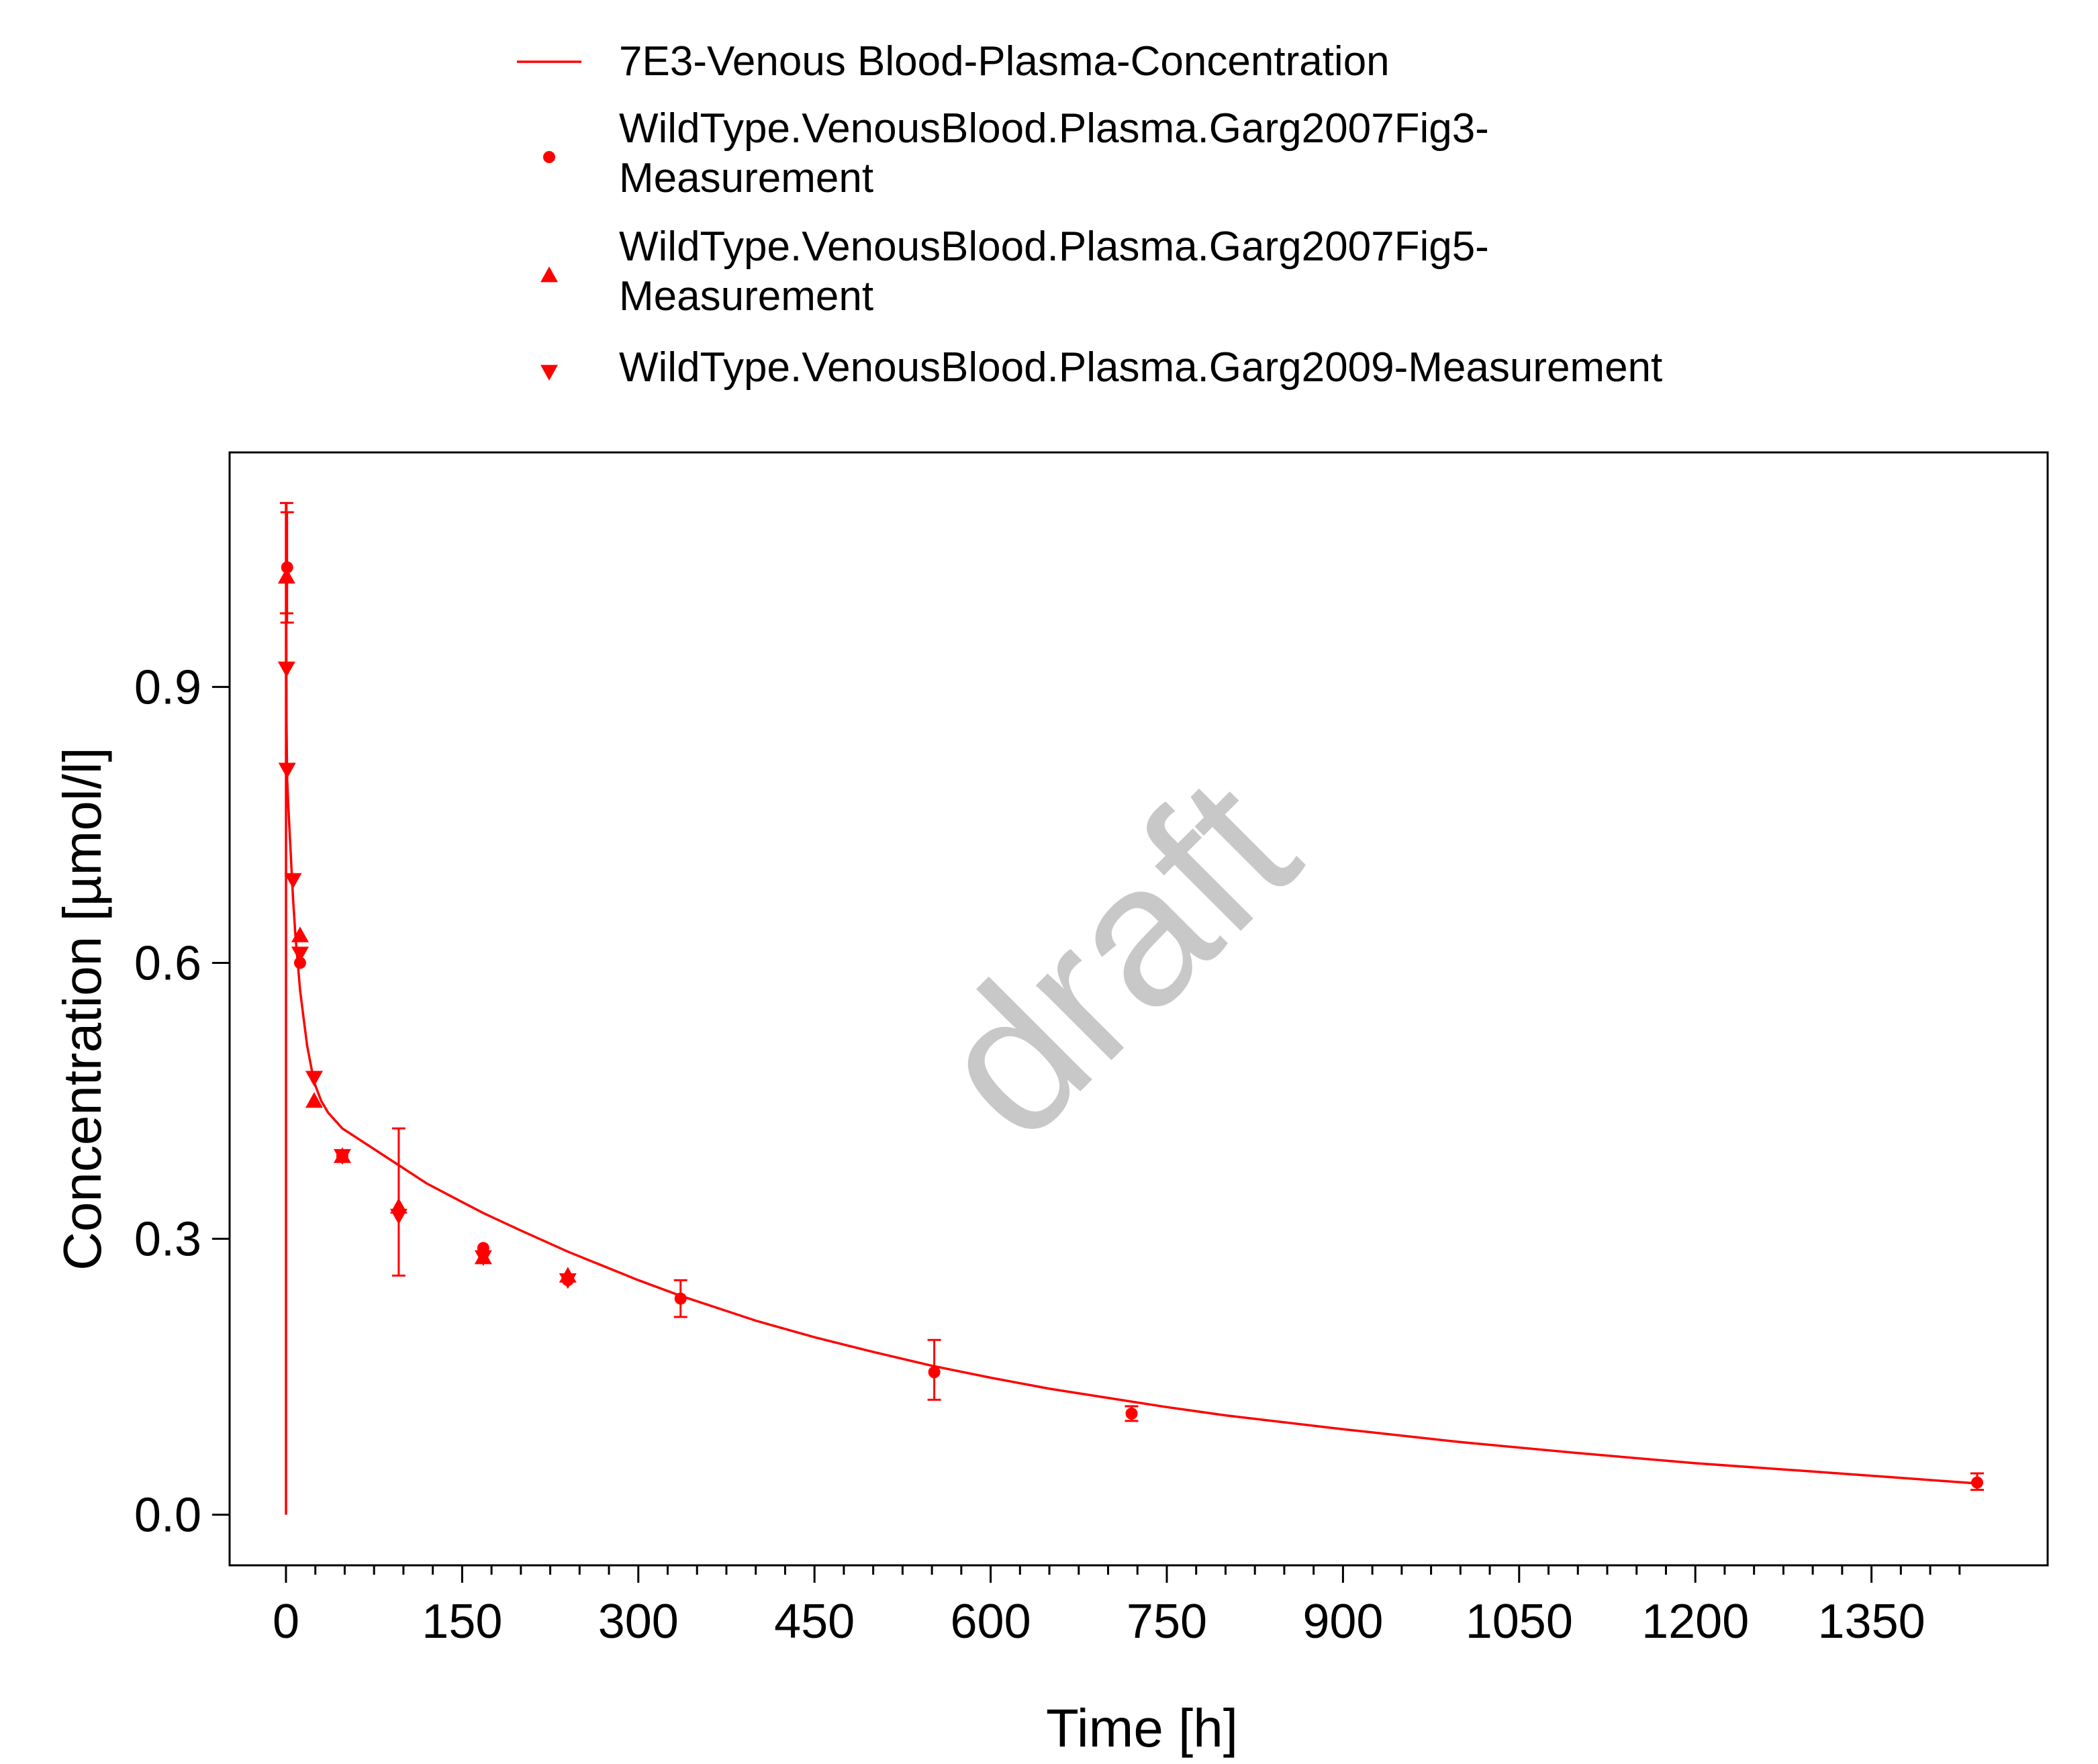  I want to click on series-triangle-up, so click(427, 892).